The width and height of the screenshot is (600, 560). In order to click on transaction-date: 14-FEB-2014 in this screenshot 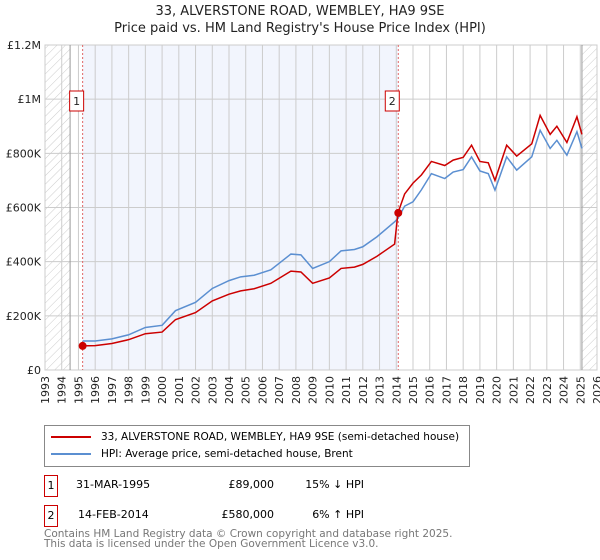, I will do `click(113, 514)`.